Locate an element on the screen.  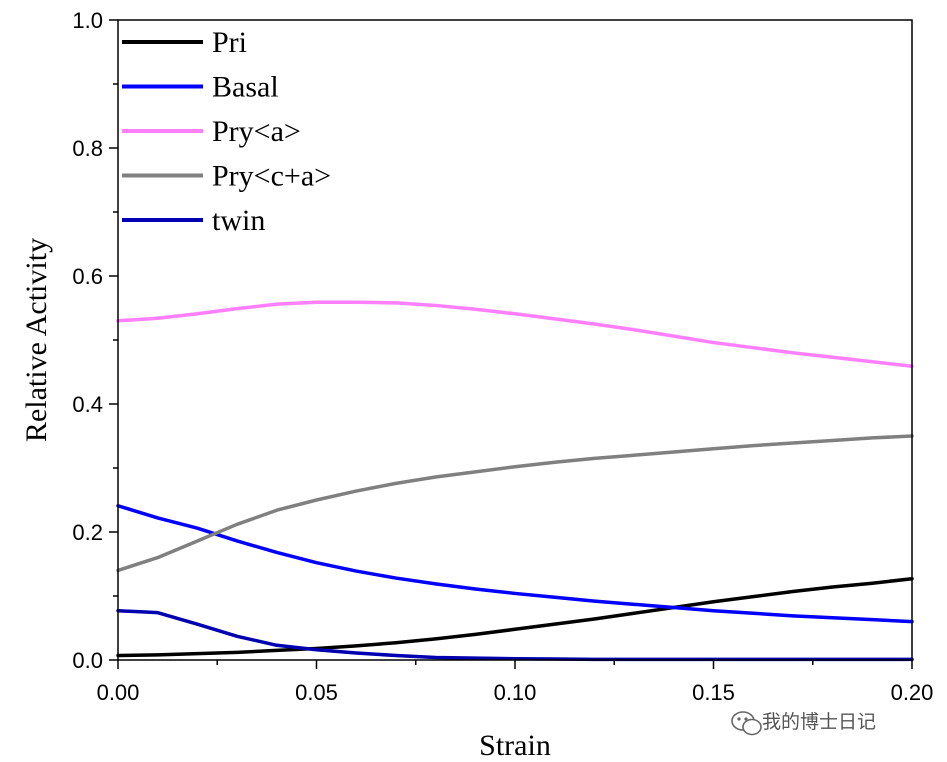
legend-label-1: Basal is located at coordinates (245, 87).